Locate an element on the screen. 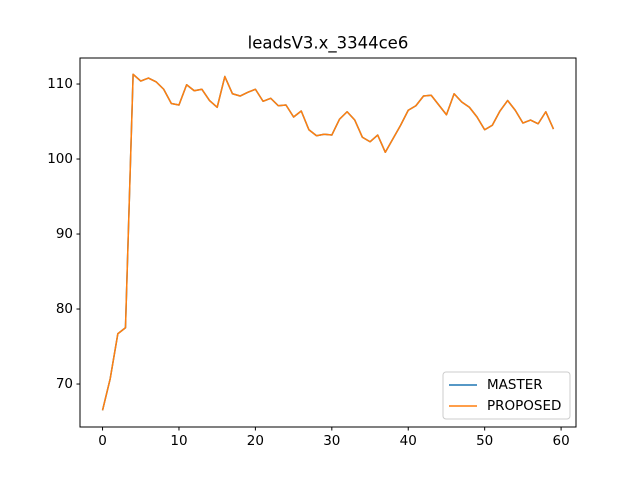 This screenshot has height=480, width=640. y-tick-label: 70 is located at coordinates (64, 384).